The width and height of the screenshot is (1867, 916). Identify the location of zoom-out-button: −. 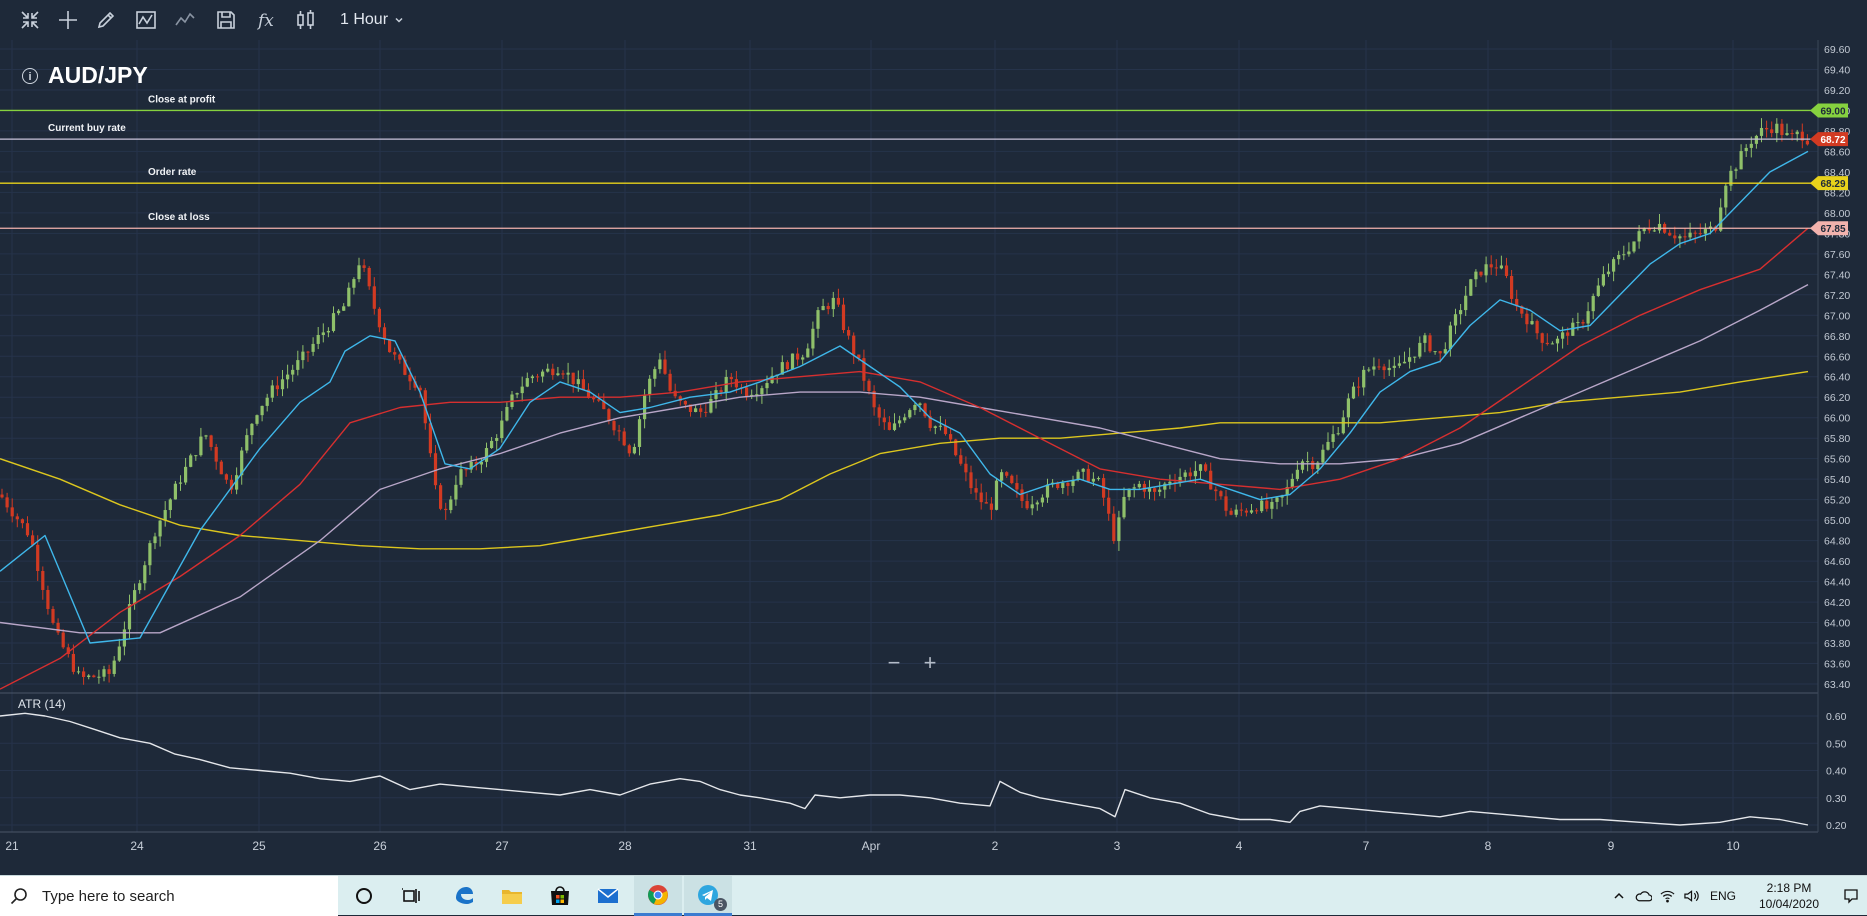
(894, 662).